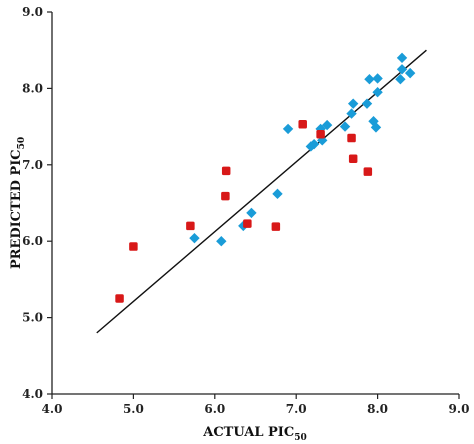  What do you see at coordinates (32, 318) in the screenshot?
I see `y-tick-label: 5.0` at bounding box center [32, 318].